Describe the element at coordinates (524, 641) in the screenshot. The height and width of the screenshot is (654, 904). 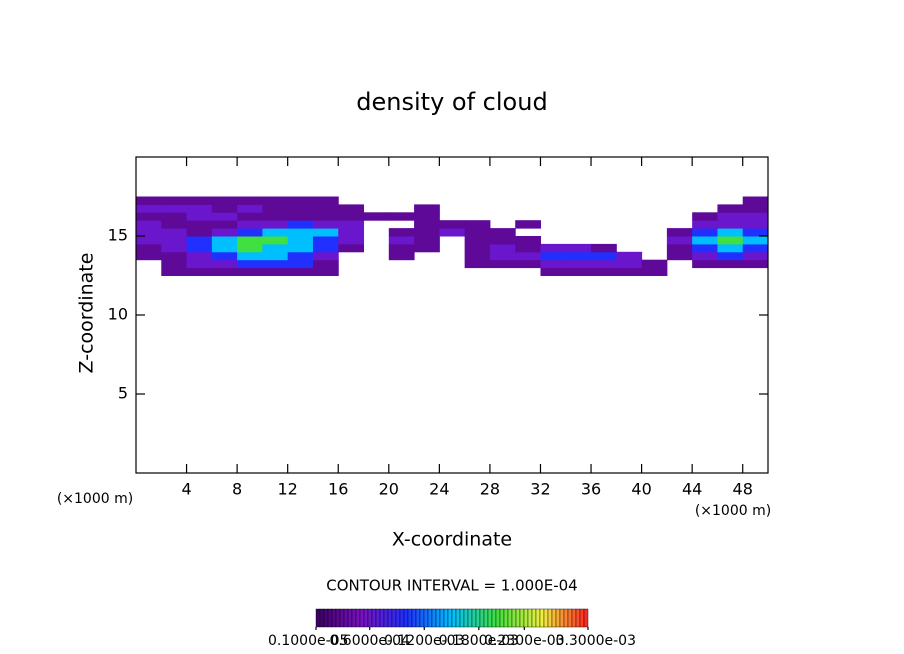
I see `colorbar-tick-label: 0.2300e-03` at that location.